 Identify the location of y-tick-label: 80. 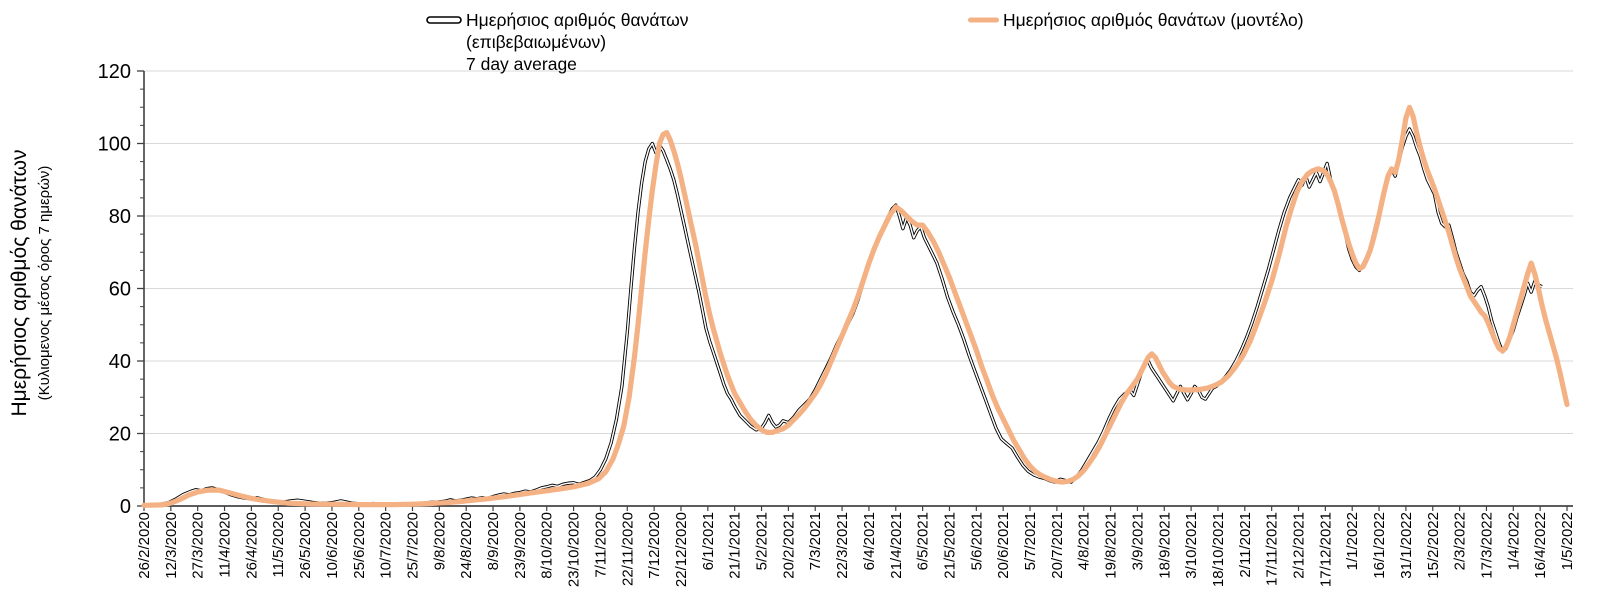
(120, 217).